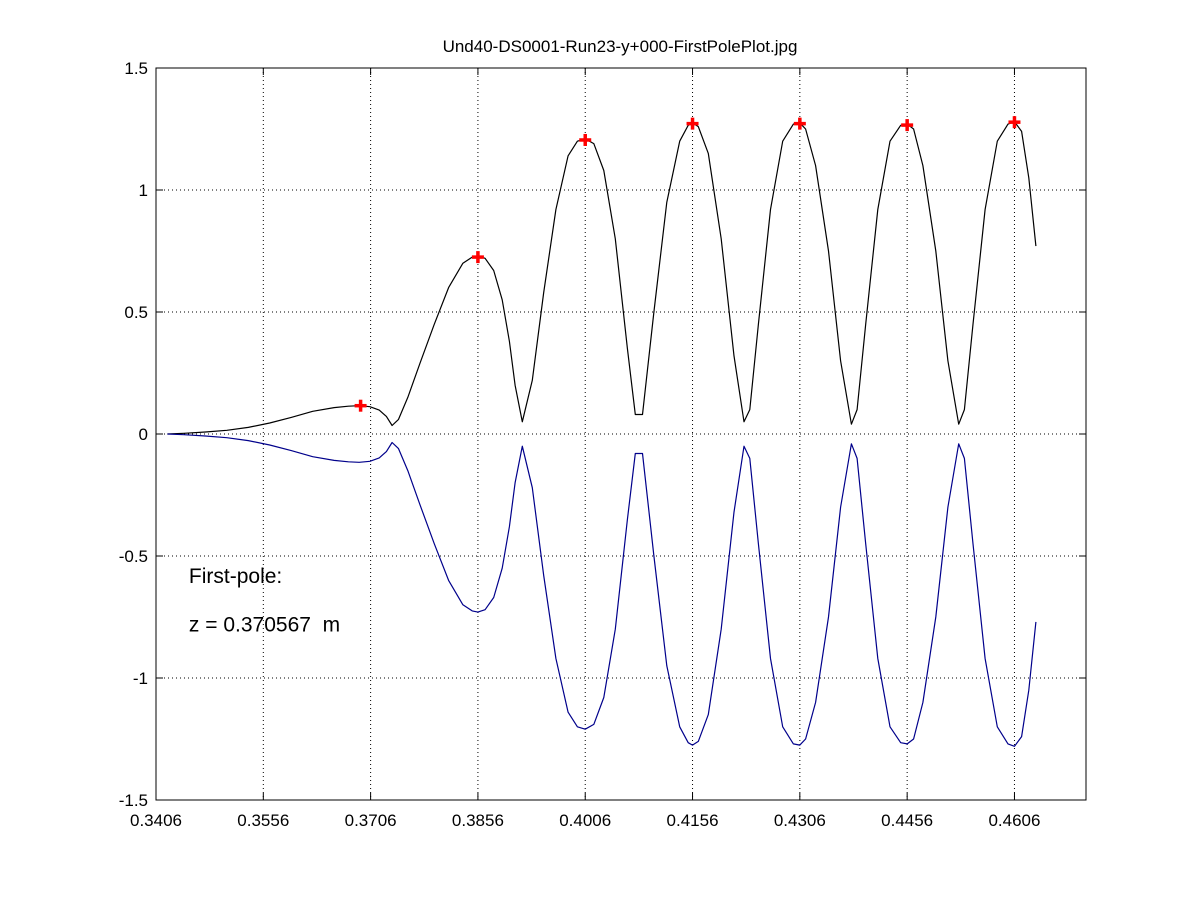  Describe the element at coordinates (371, 820) in the screenshot. I see `x-tick-label: 0.3706` at that location.